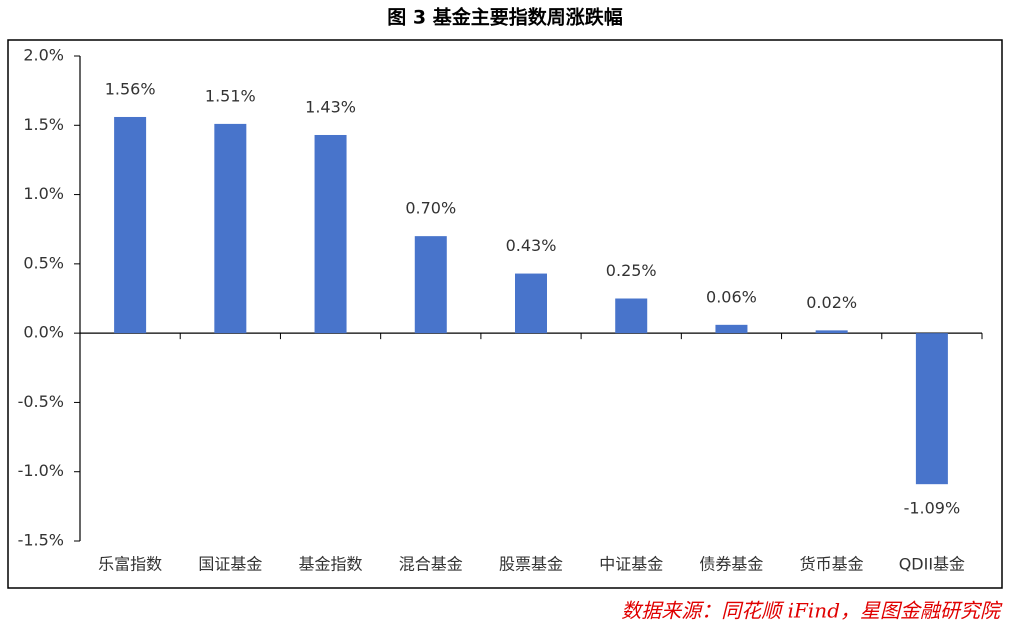 The width and height of the screenshot is (1010, 626). Describe the element at coordinates (812, 611) in the screenshot. I see `source-note: 数据来源：同花顺 iFind，星图金融研究院` at that location.